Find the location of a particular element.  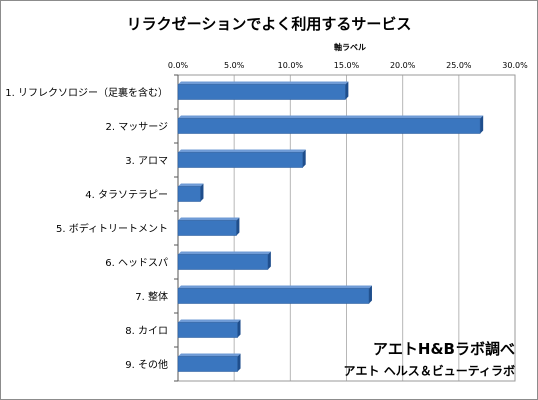

x-tick-labels: 0.0% 5.0% 10.0% 15.0% 20.0% 25.0% 30.0% is located at coordinates (348, 65).